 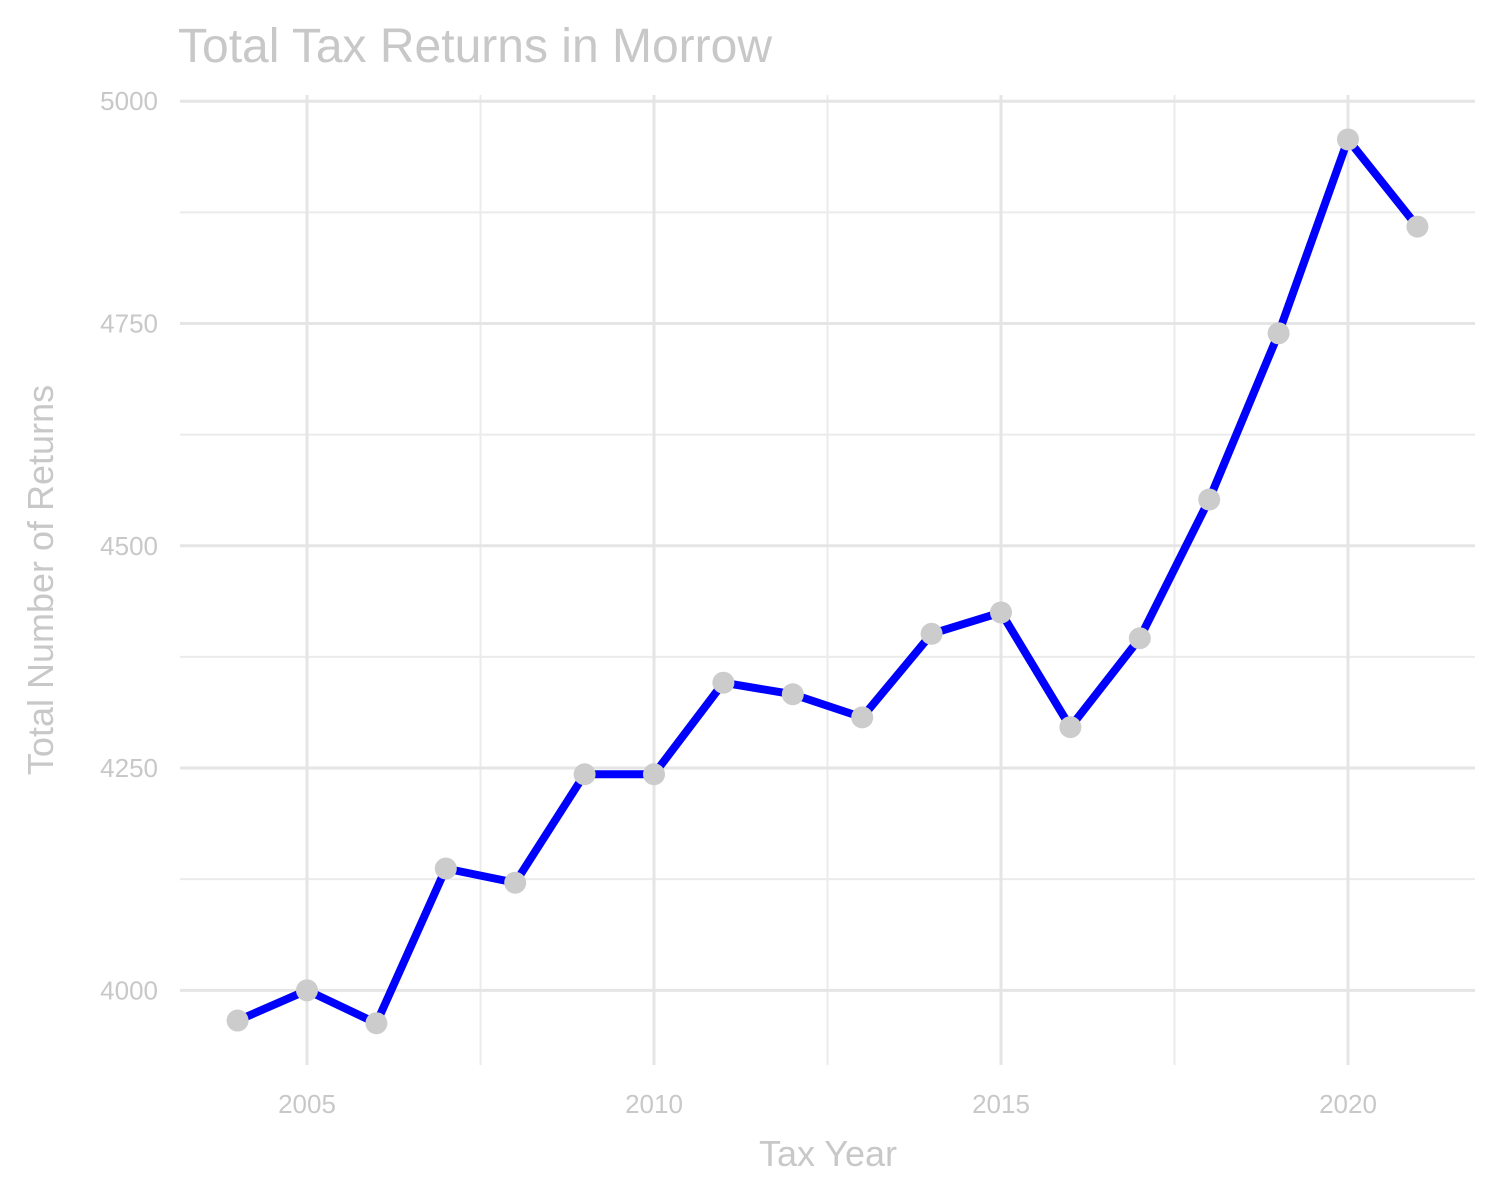 What do you see at coordinates (1348, 1104) in the screenshot?
I see `x-tick-label: 2020` at bounding box center [1348, 1104].